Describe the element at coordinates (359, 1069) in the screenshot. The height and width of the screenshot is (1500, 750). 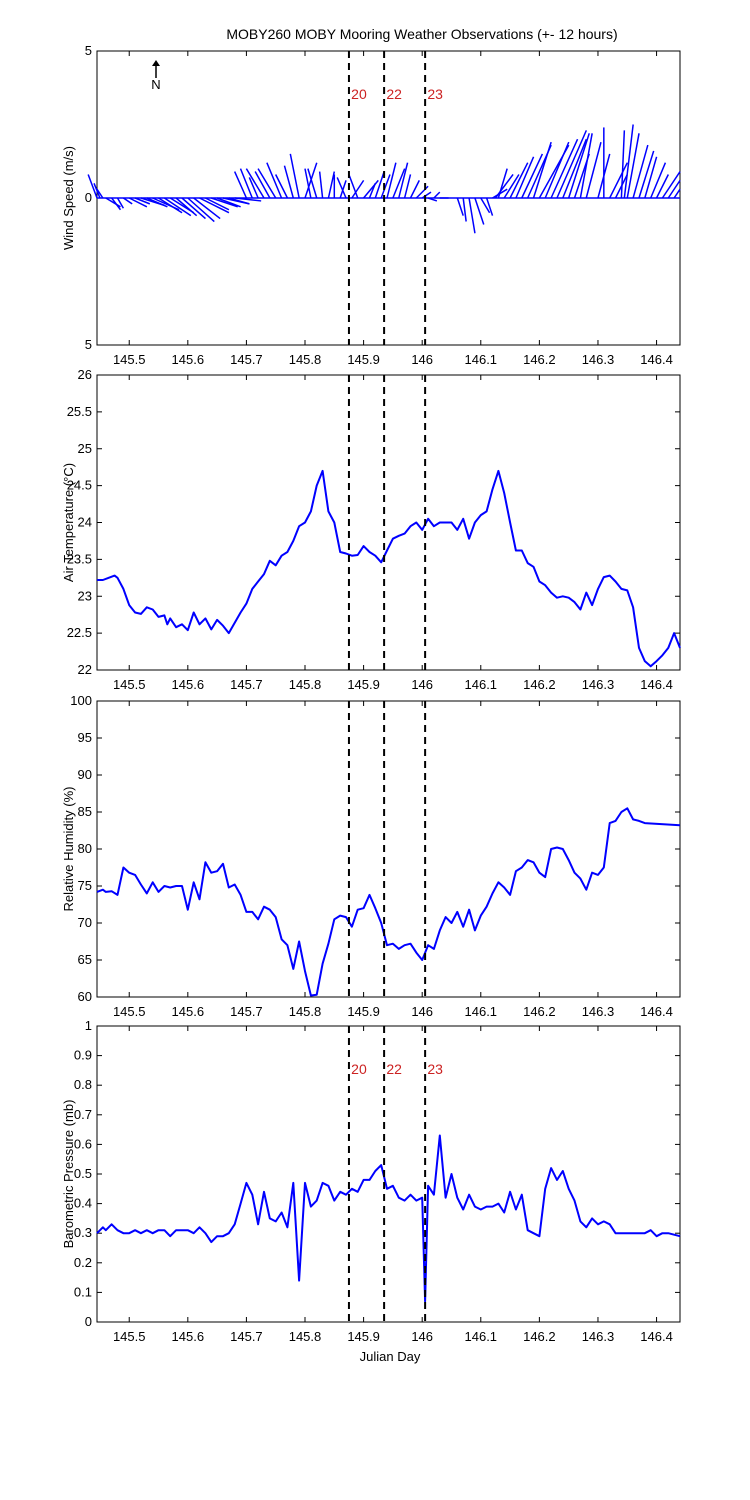
I see `event-marker-label: 20` at that location.